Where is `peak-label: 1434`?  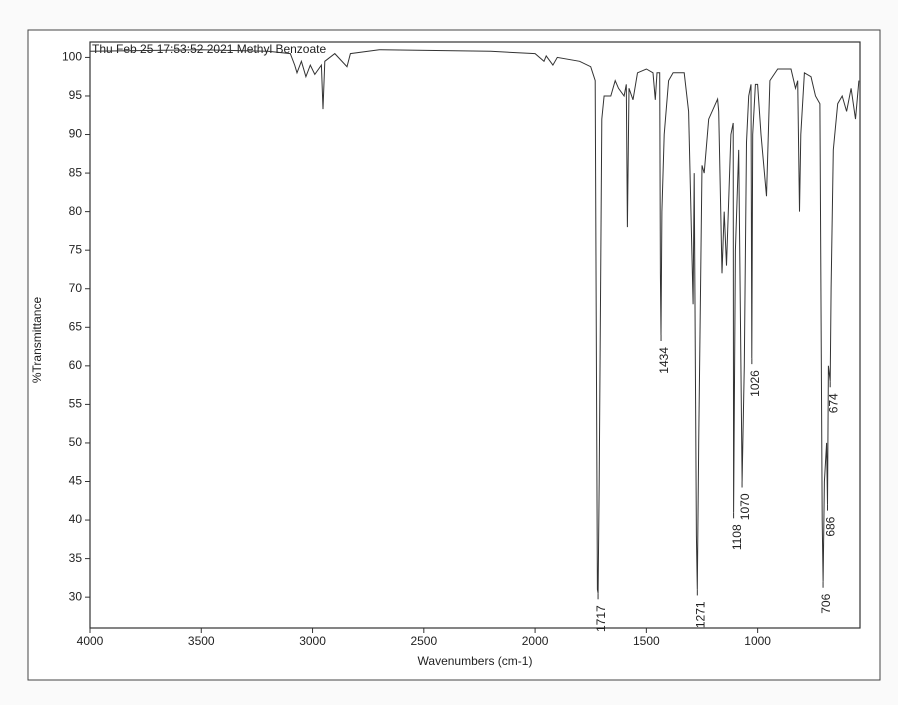 peak-label: 1434 is located at coordinates (664, 360).